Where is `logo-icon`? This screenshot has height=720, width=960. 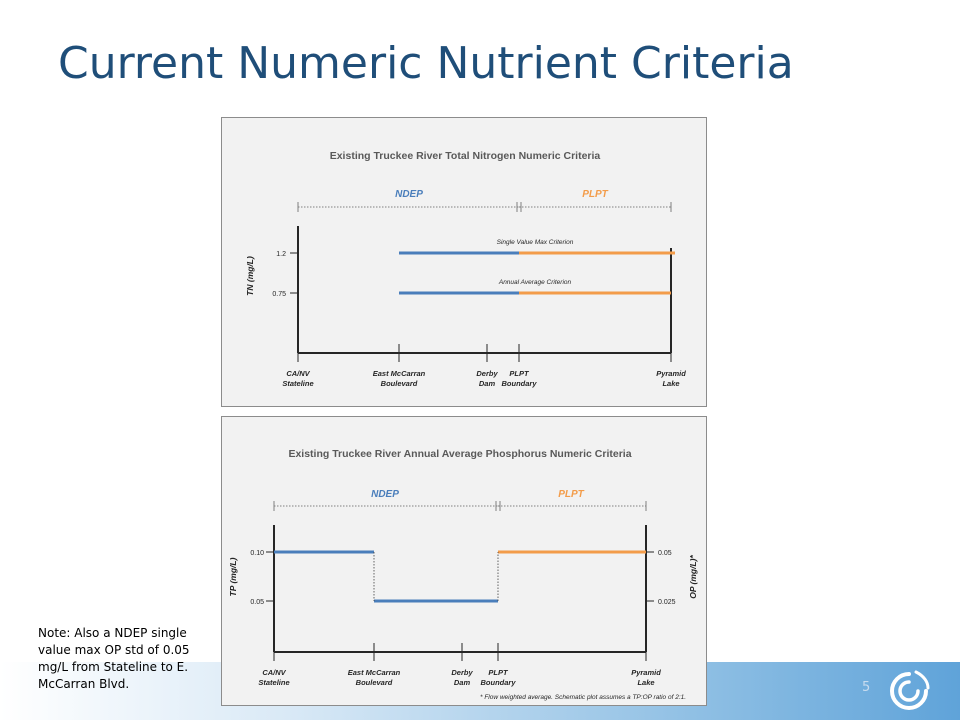 logo-icon is located at coordinates (910, 690).